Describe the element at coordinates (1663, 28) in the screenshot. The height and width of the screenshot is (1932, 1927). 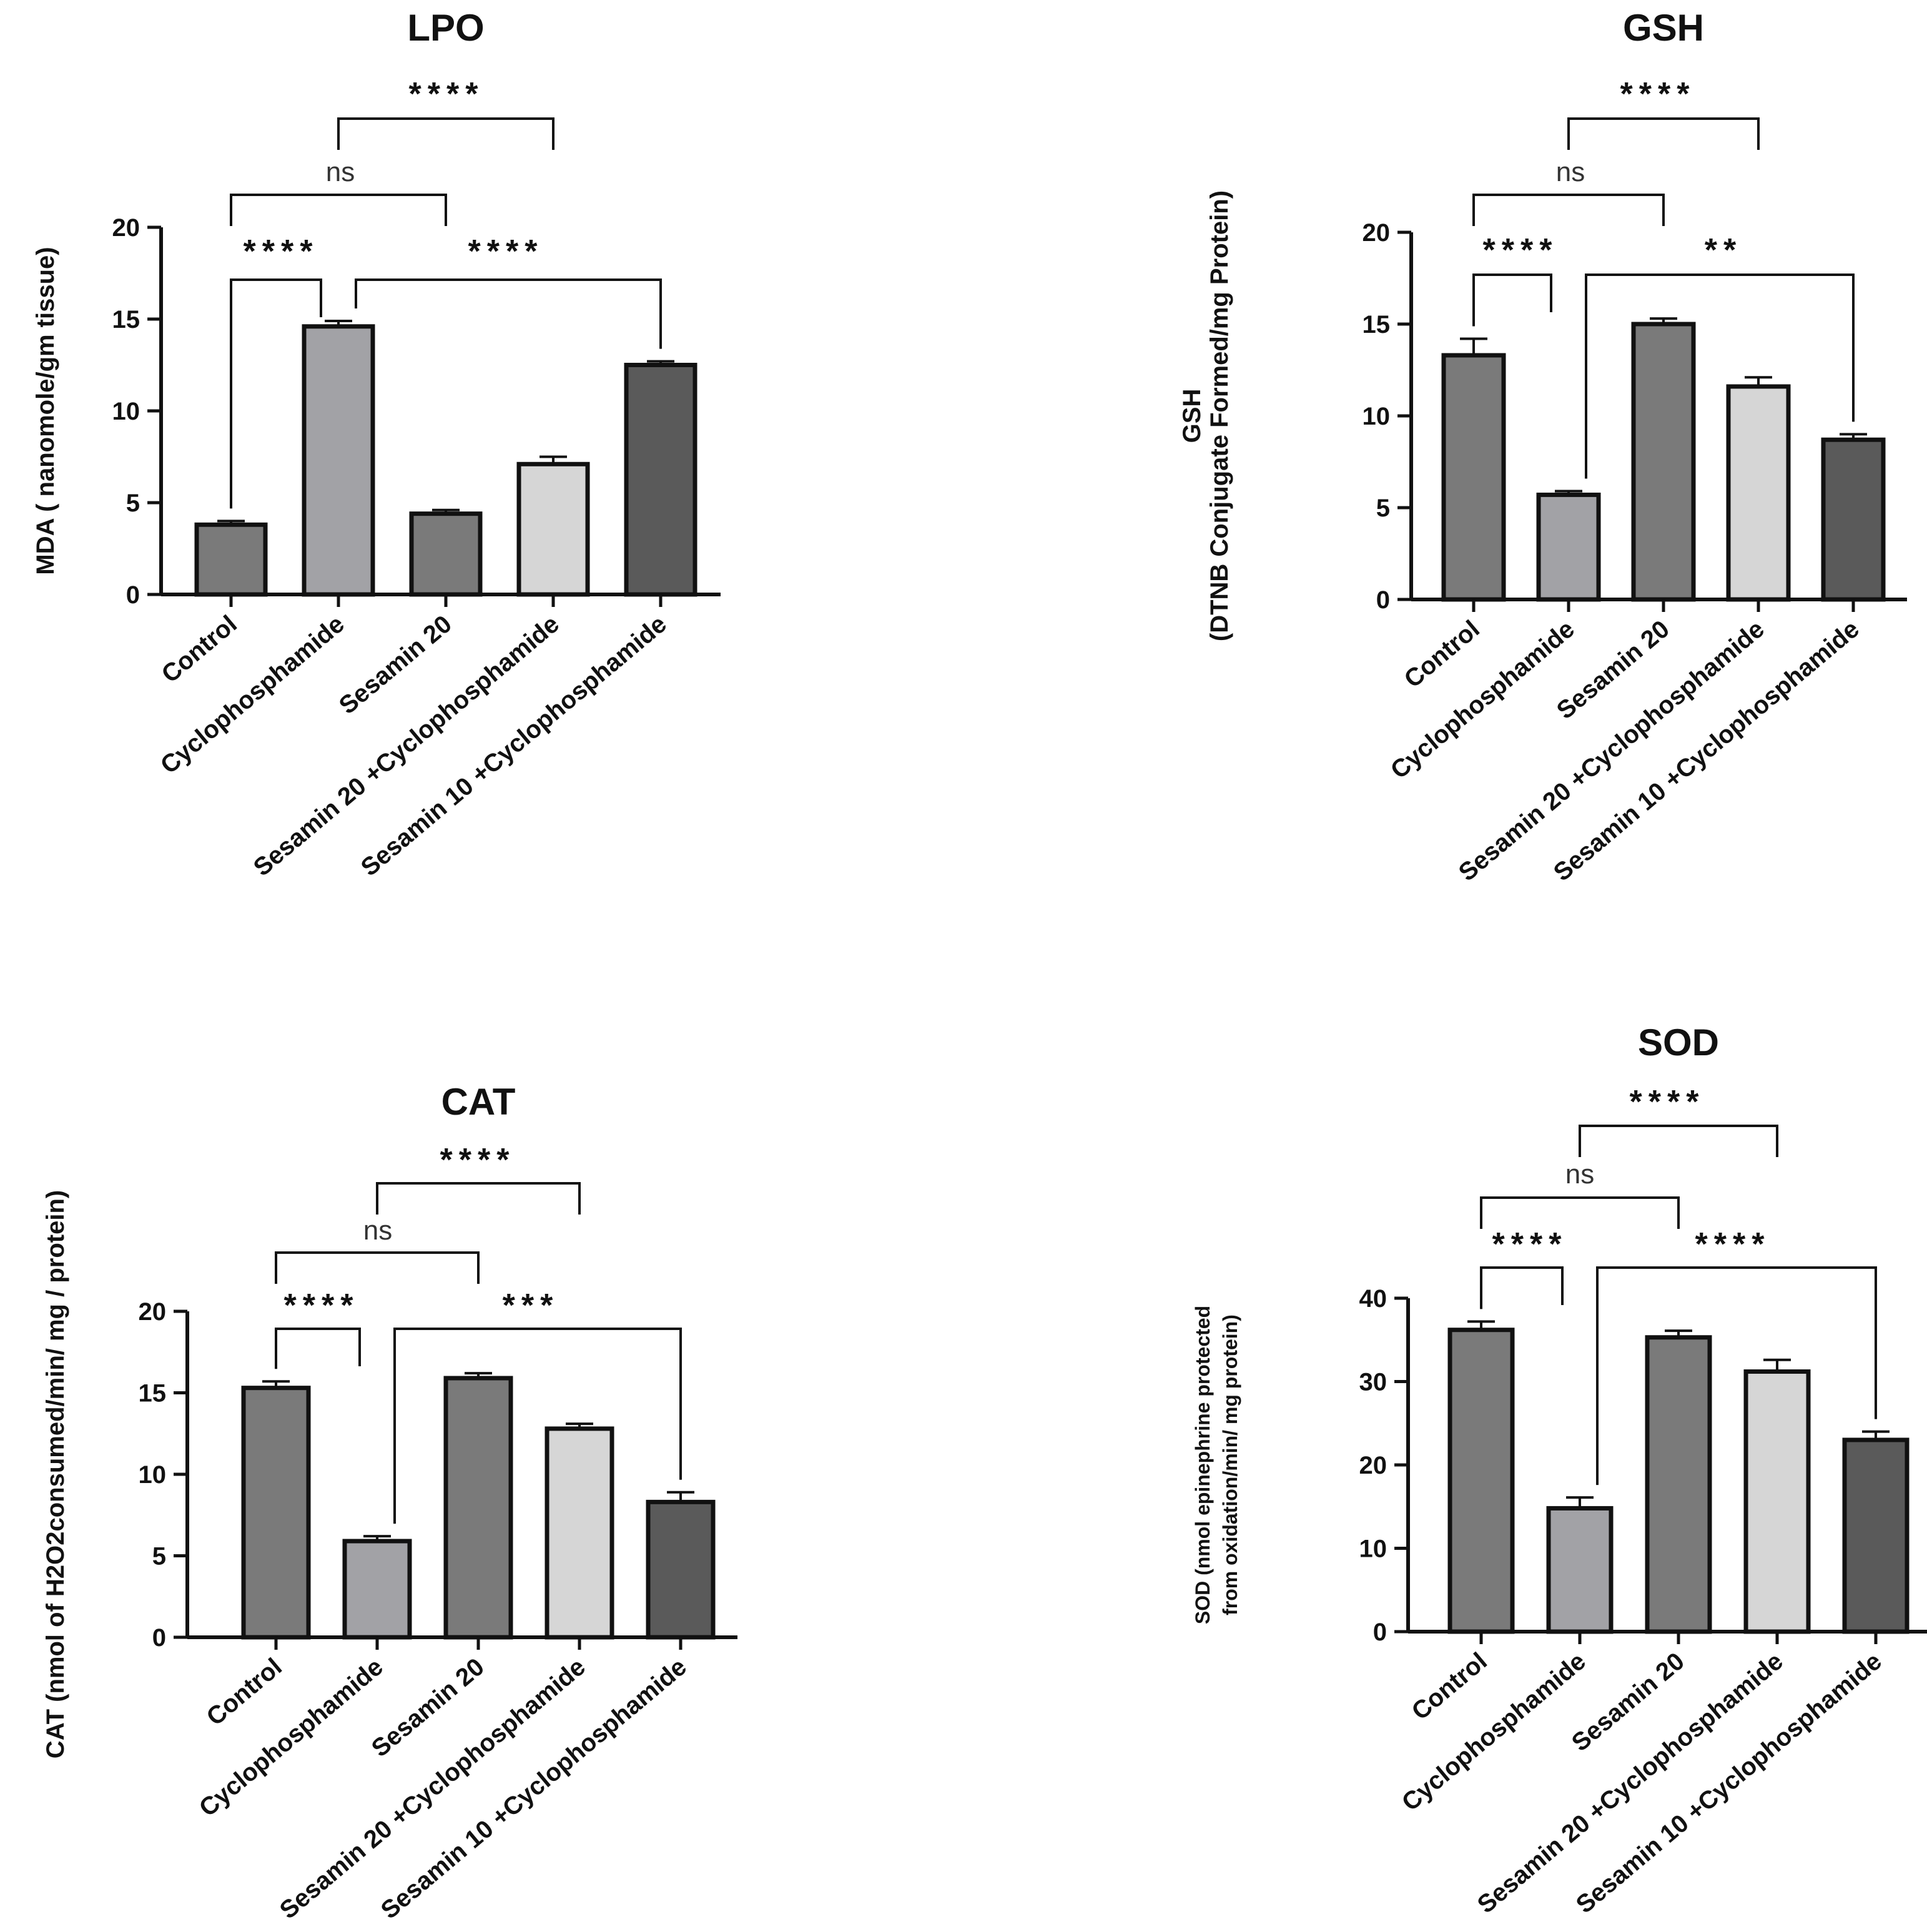
I see `chart-title: GSH` at that location.